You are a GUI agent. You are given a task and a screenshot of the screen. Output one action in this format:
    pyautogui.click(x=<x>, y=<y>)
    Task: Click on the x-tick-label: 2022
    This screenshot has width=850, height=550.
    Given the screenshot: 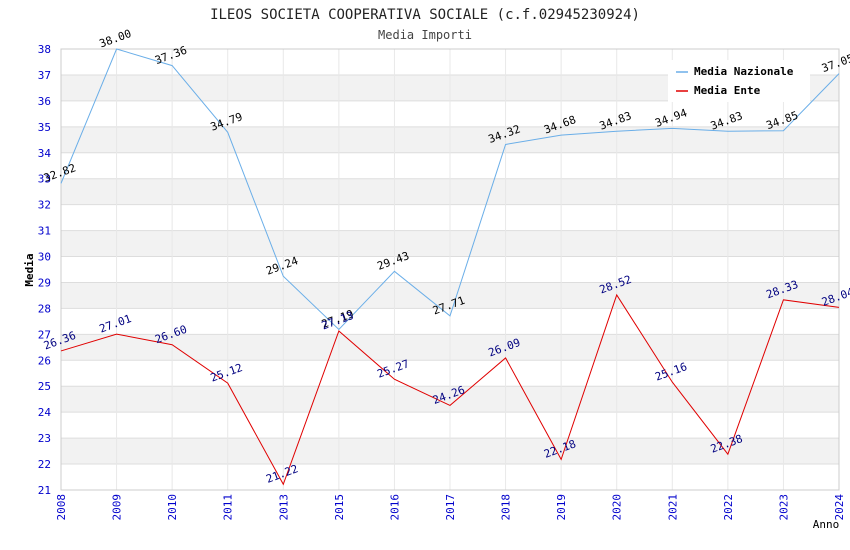 What is the action you would take?
    pyautogui.click(x=728, y=507)
    